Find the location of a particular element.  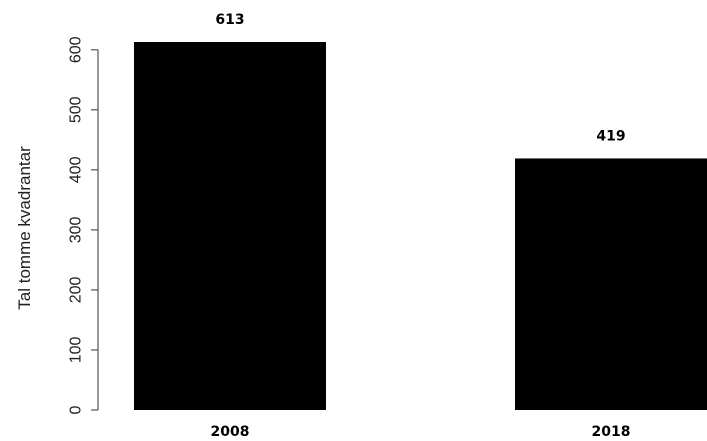

y-tick-label: 100 is located at coordinates (76, 350).